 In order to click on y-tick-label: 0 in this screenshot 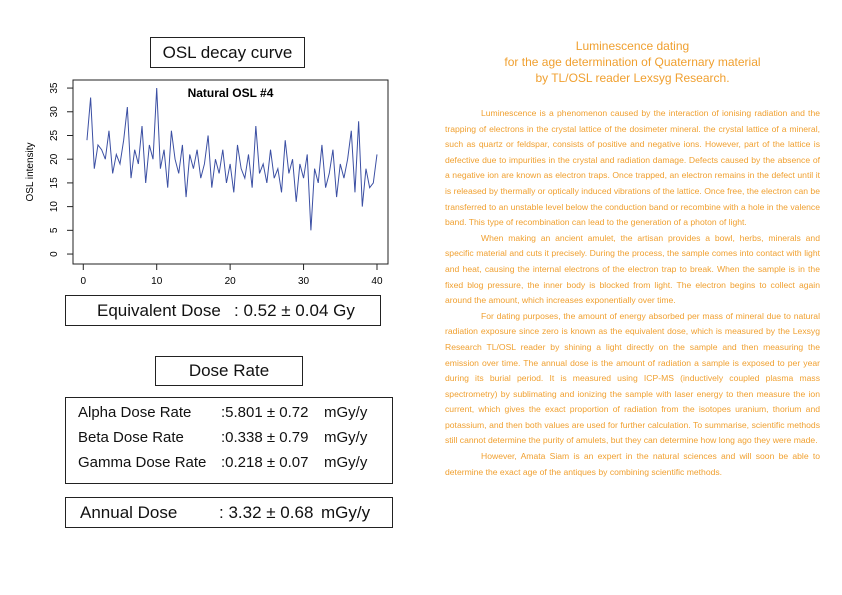, I will do `click(54, 254)`.